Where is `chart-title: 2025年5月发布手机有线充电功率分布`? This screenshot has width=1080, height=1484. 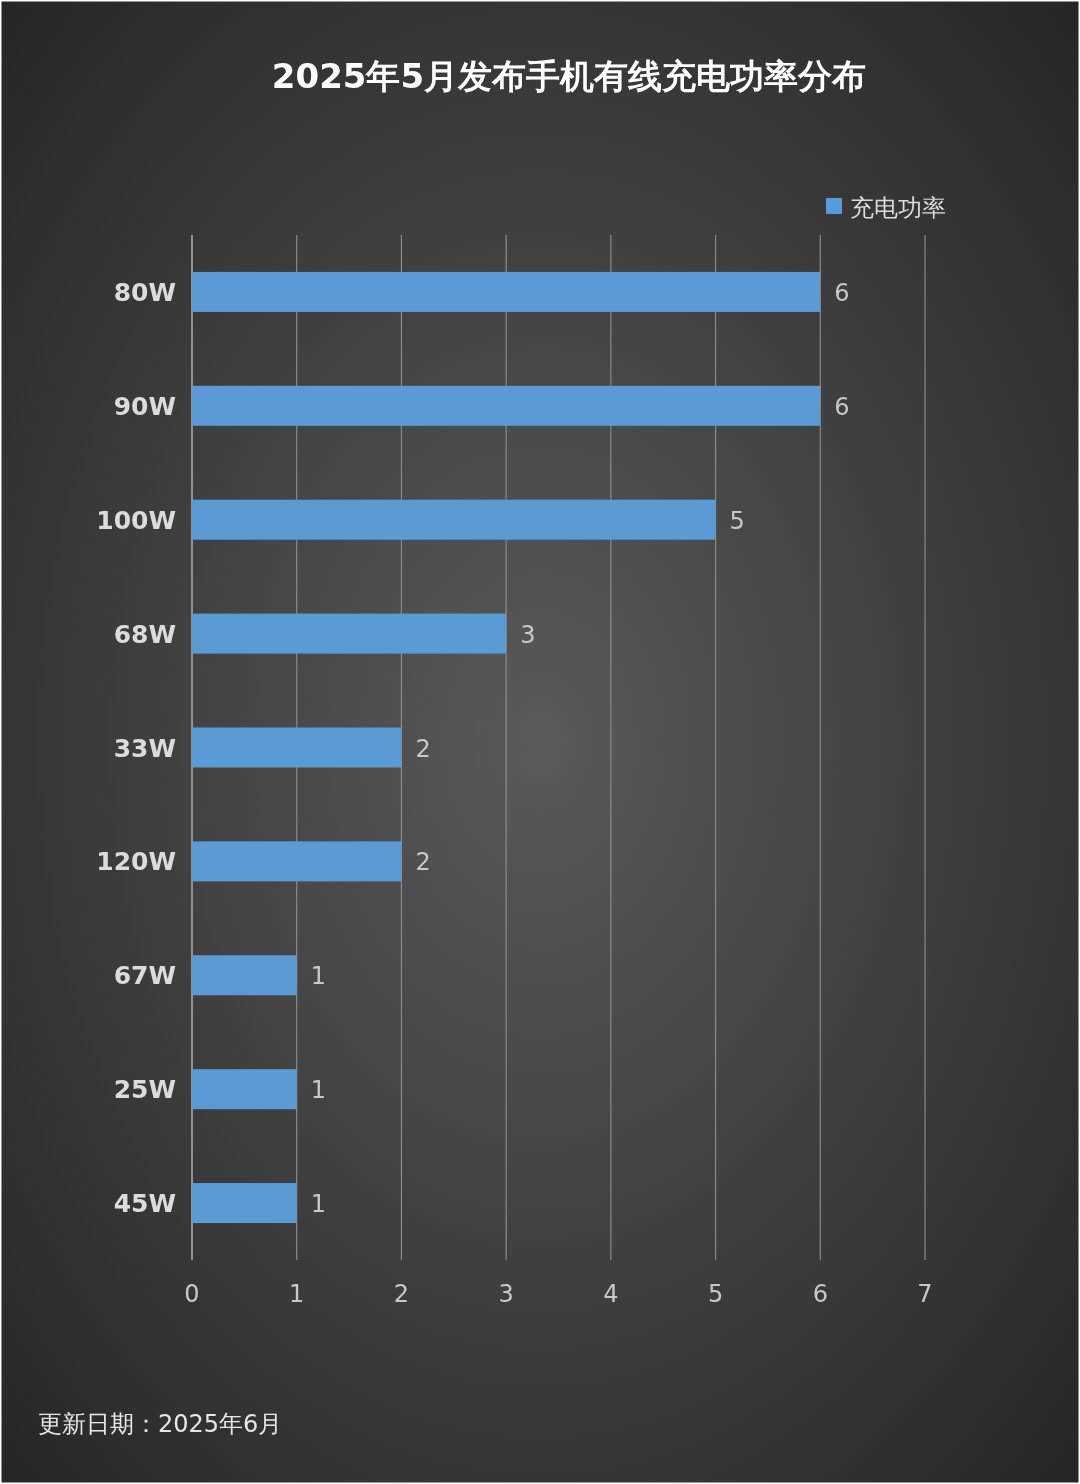
chart-title: 2025年5月发布手机有线充电功率分布 is located at coordinates (569, 76).